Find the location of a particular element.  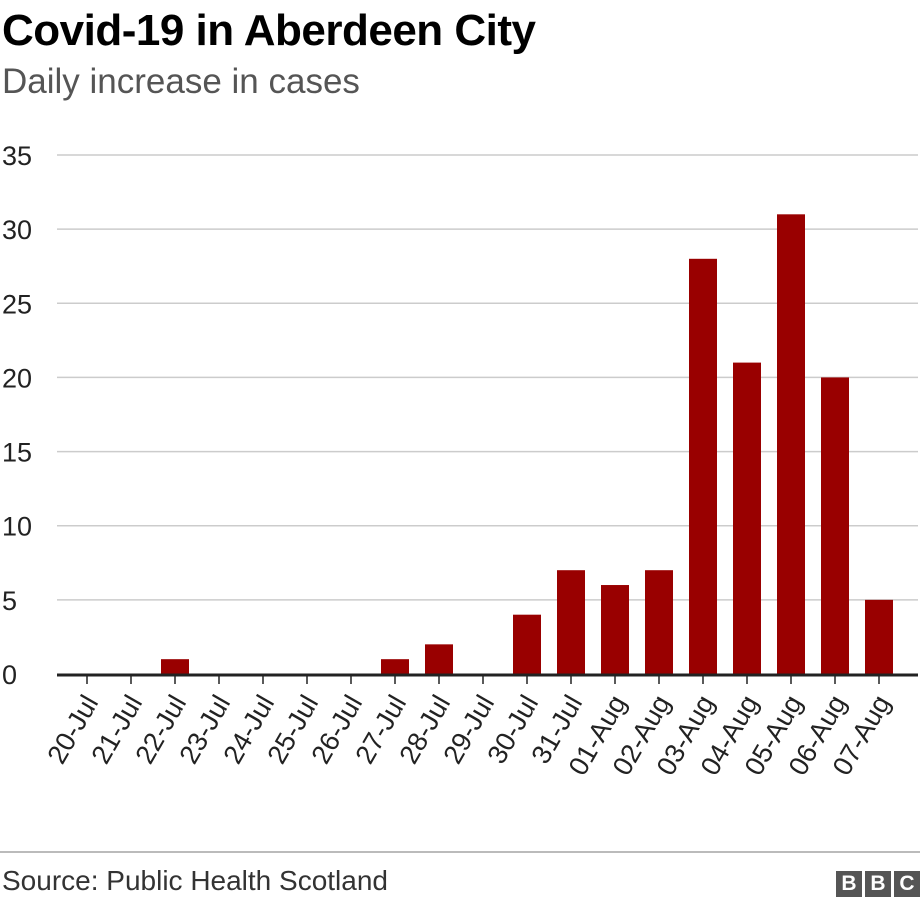

y-tick-label: 5 is located at coordinates (9, 601).